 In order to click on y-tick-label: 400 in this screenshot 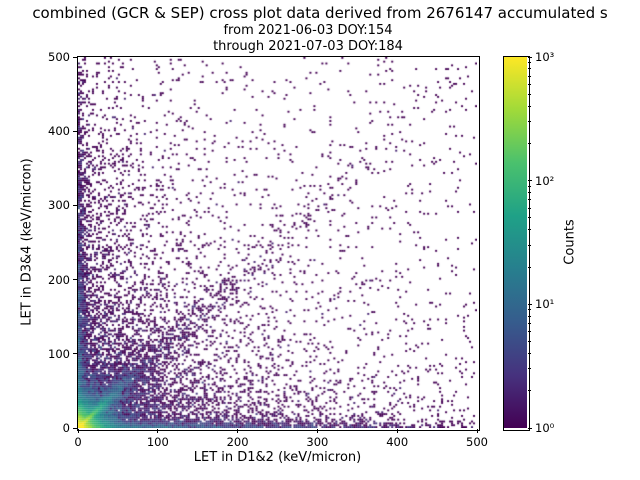, I will do `click(59, 131)`.